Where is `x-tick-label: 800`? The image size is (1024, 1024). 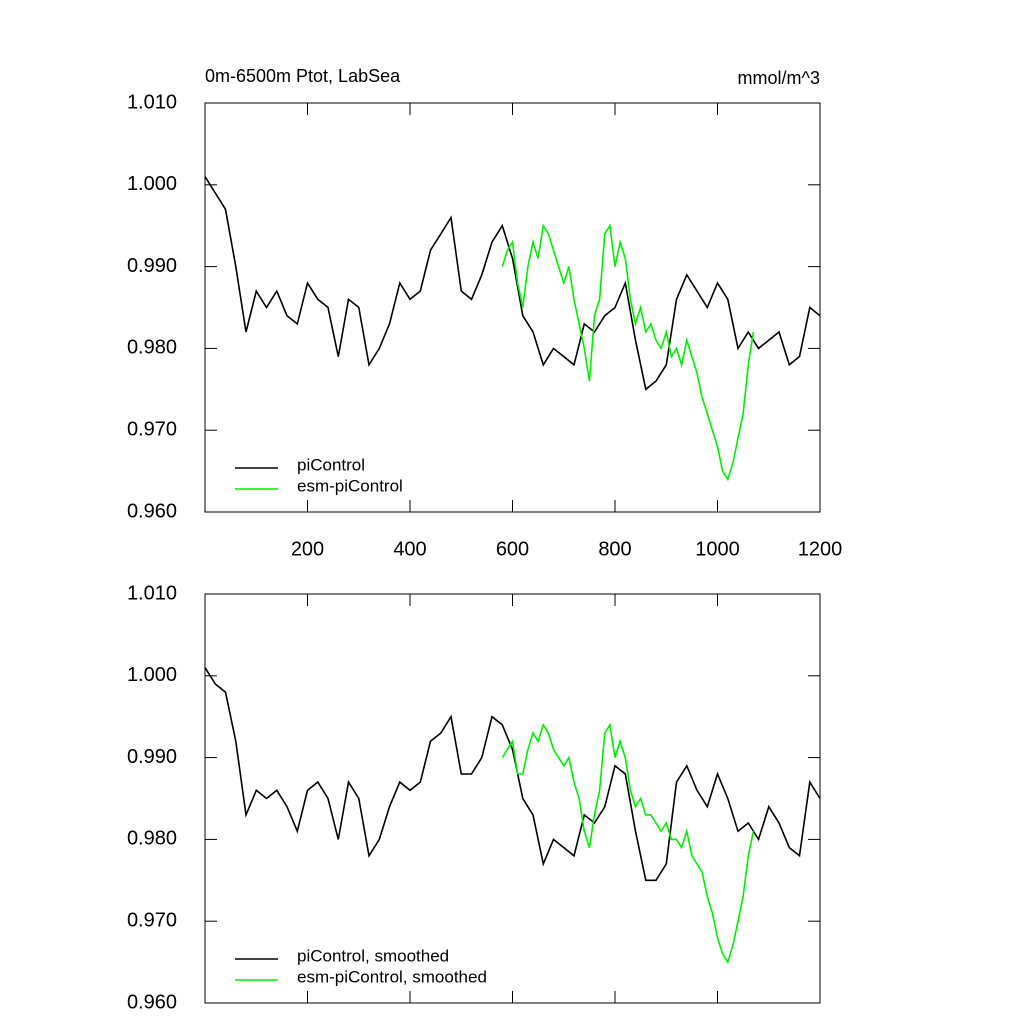
x-tick-label: 800 is located at coordinates (614, 549).